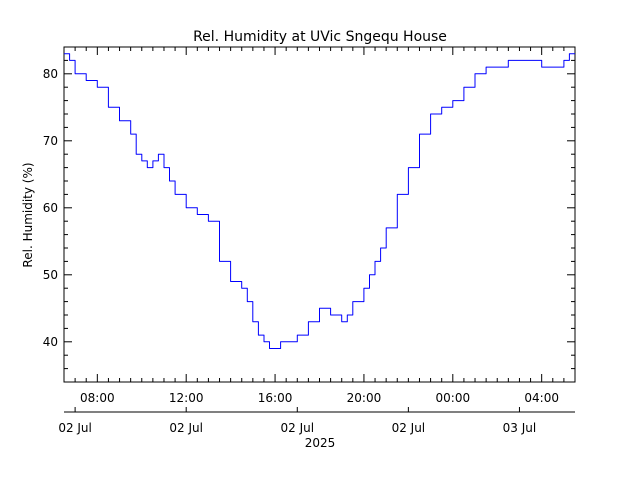  What do you see at coordinates (541, 398) in the screenshot?
I see `x-time-label: 04:00` at bounding box center [541, 398].